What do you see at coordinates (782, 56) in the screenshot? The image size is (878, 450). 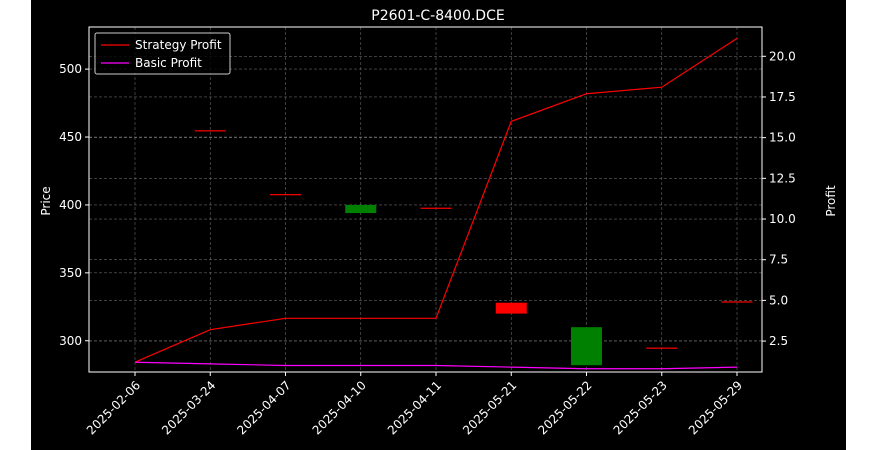 I see `y2-tick-label: 20.0` at bounding box center [782, 56].